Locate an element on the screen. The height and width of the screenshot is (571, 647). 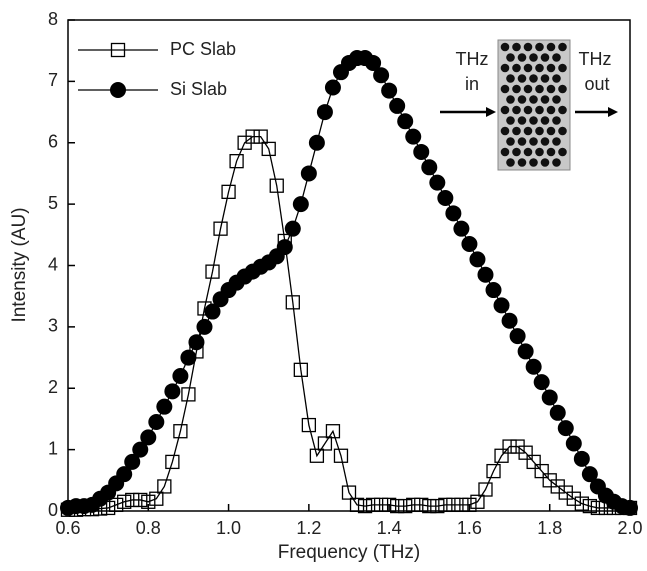
inset: THz in THz out is located at coordinates (529, 105).